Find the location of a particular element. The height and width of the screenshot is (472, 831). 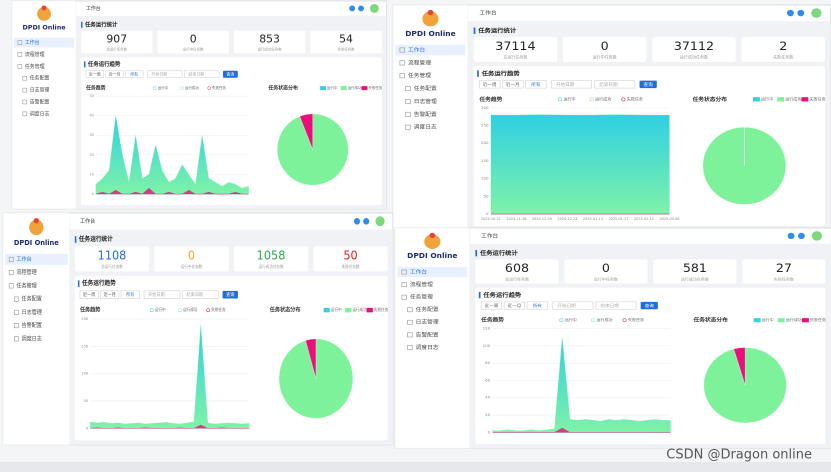

title-bar is located at coordinates (75, 239).